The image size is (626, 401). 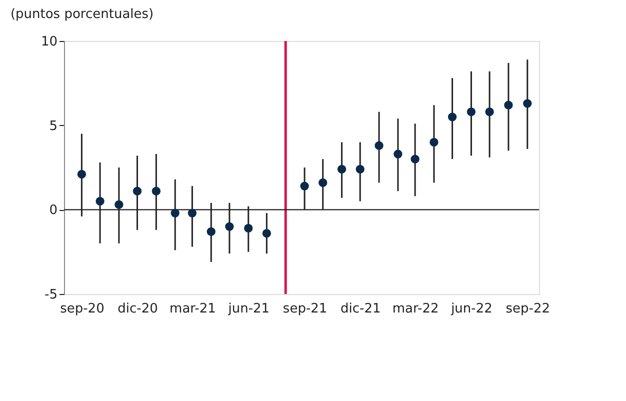 I want to click on x-tick-label: jun-22, so click(x=471, y=309).